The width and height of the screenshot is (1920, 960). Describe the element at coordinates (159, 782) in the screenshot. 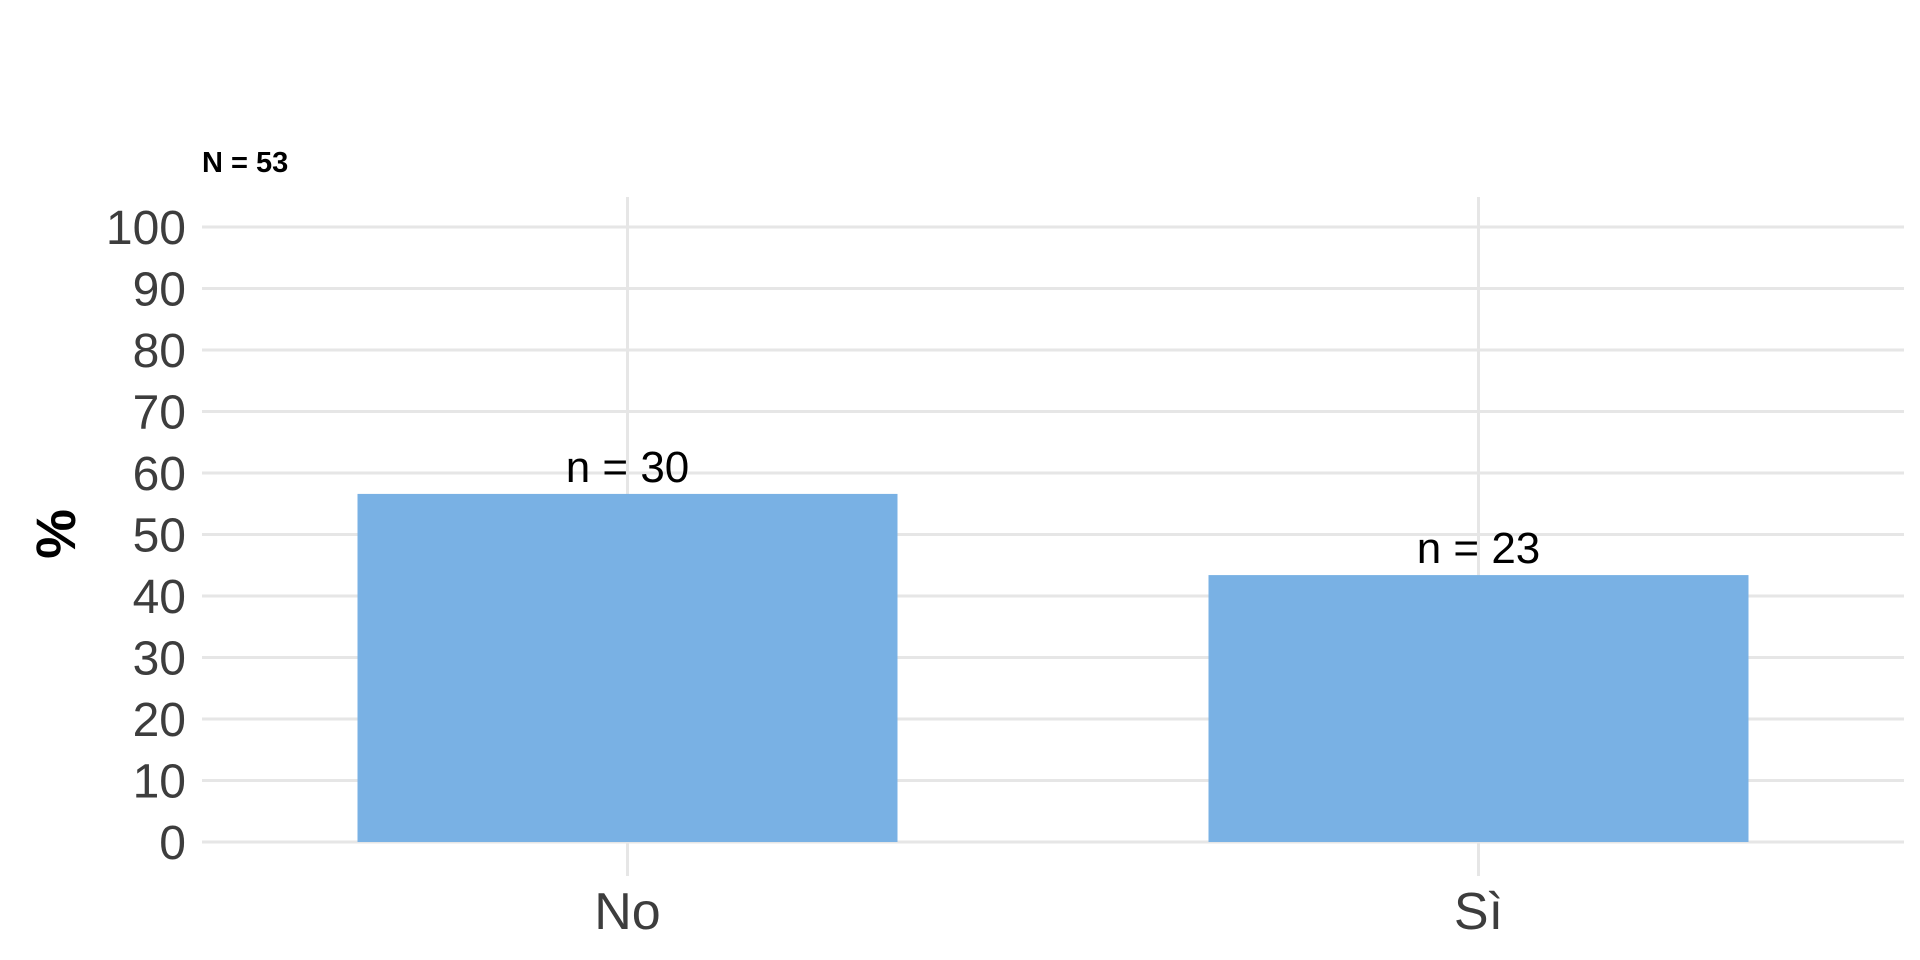

I see `y-tick-label: 10` at that location.